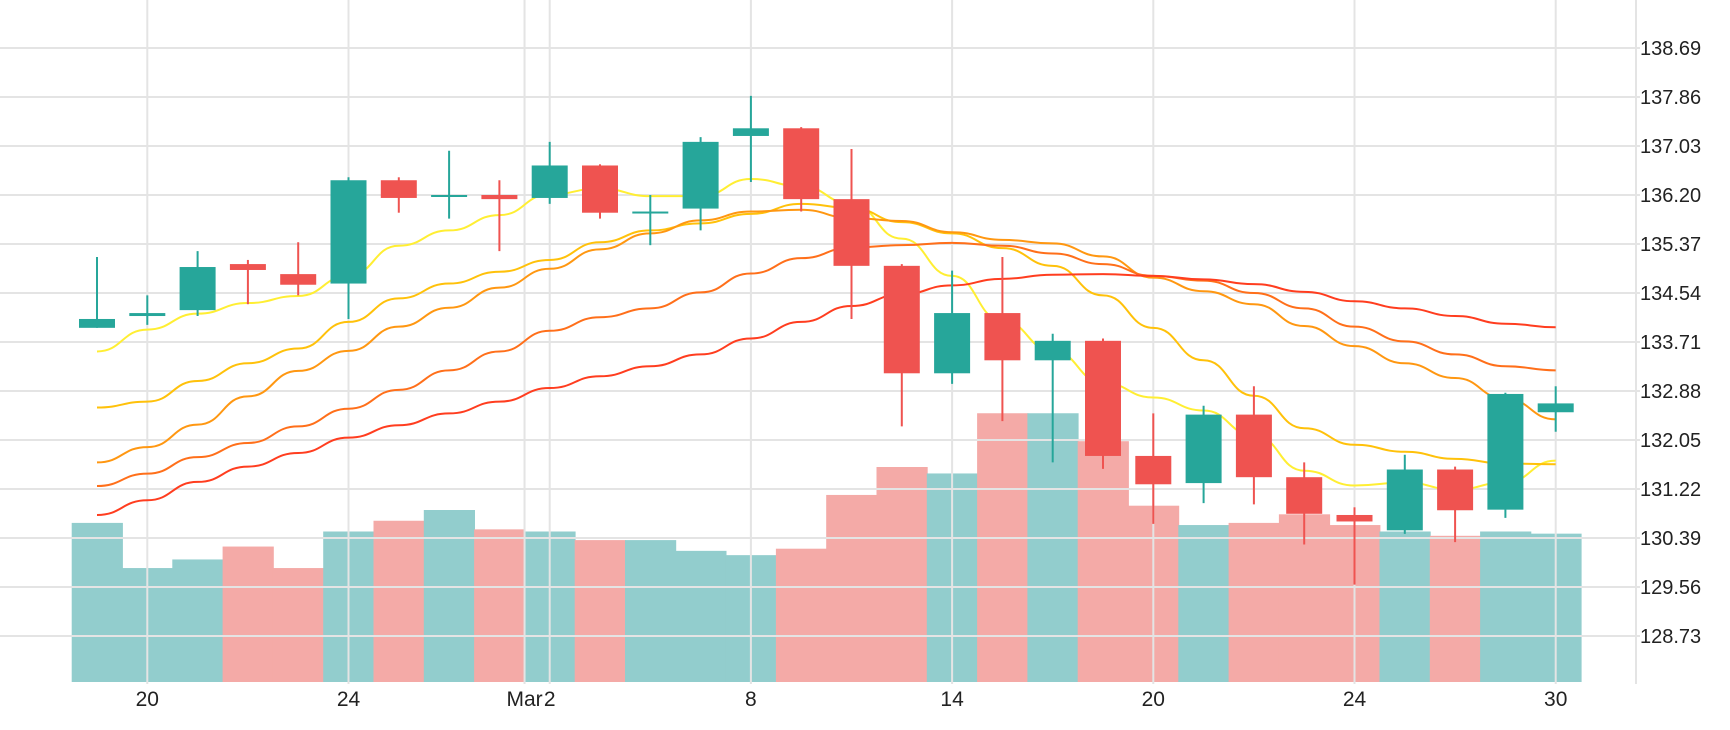 The image size is (1730, 730). What do you see at coordinates (147, 699) in the screenshot?
I see `time-tick-label: 20` at bounding box center [147, 699].